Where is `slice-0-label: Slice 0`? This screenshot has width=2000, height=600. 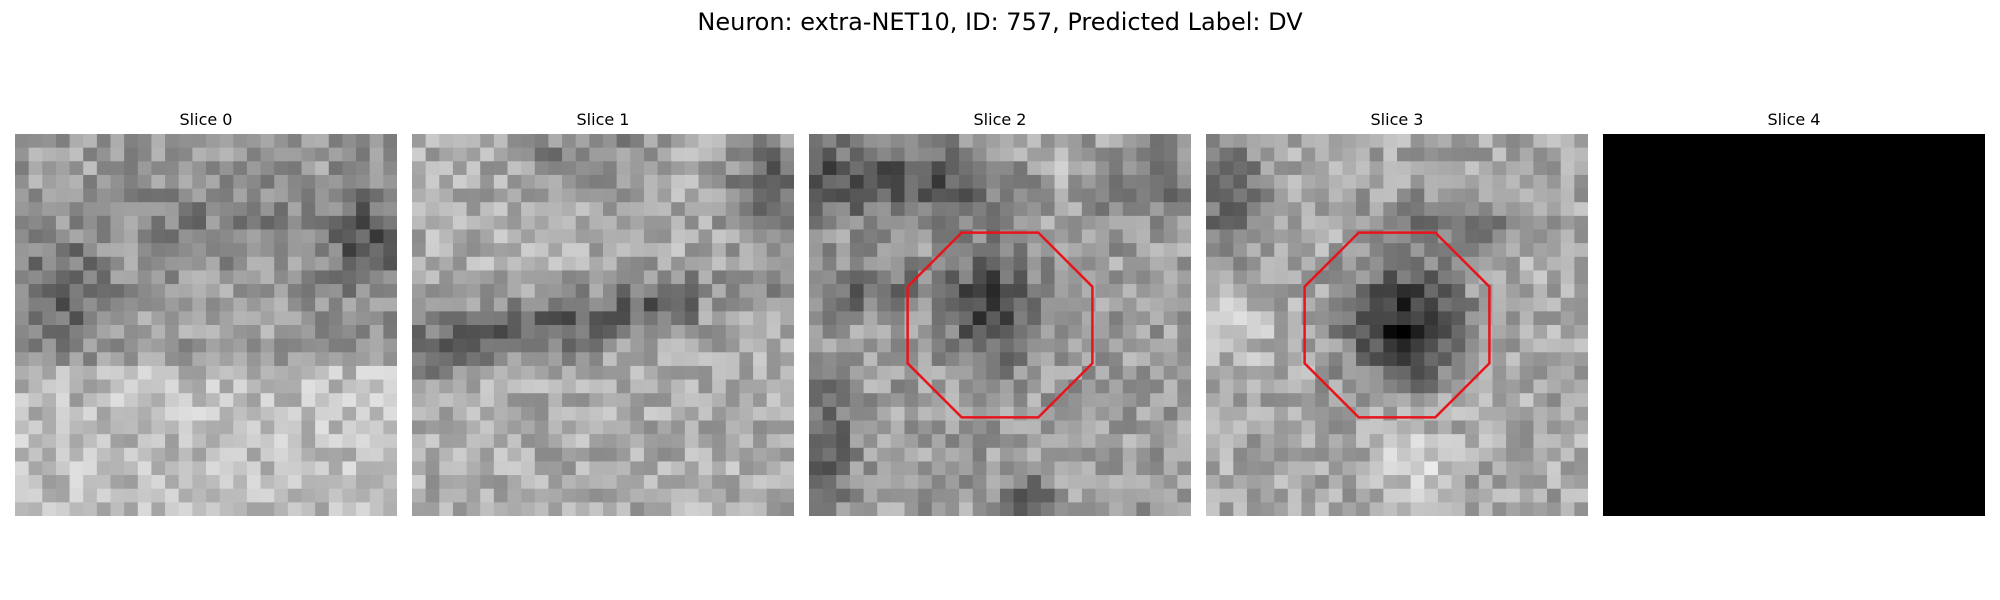 slice-0-label: Slice 0 is located at coordinates (206, 119).